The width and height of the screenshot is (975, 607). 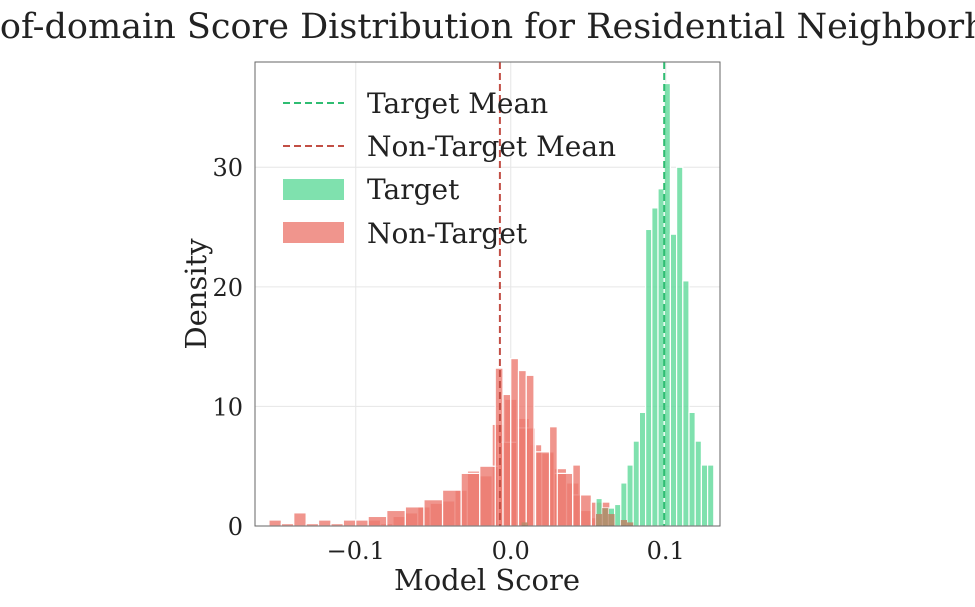 What do you see at coordinates (227, 347) in the screenshot?
I see `y-axis-ticks: 0 10 20 30` at bounding box center [227, 347].